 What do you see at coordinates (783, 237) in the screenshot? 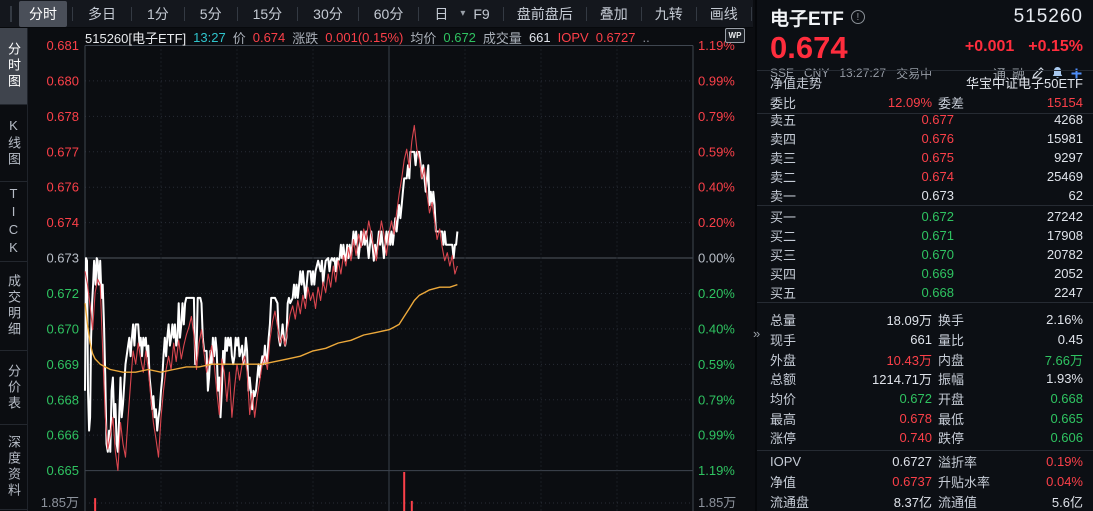
I see `level-label: 买二` at bounding box center [783, 237].